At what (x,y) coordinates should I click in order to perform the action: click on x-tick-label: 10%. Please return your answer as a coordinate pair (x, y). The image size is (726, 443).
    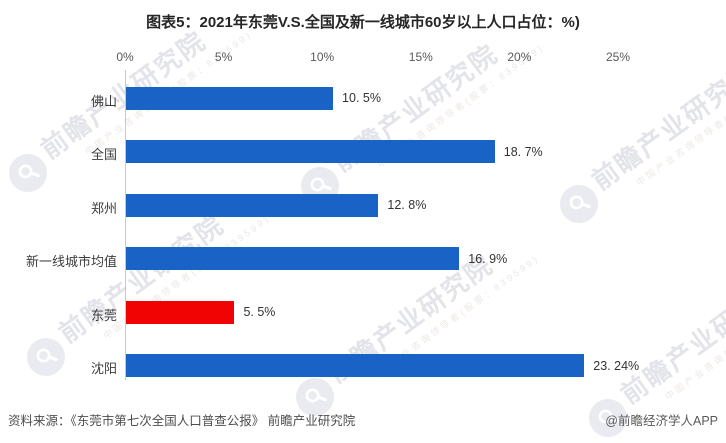
    Looking at the image, I should click on (322, 57).